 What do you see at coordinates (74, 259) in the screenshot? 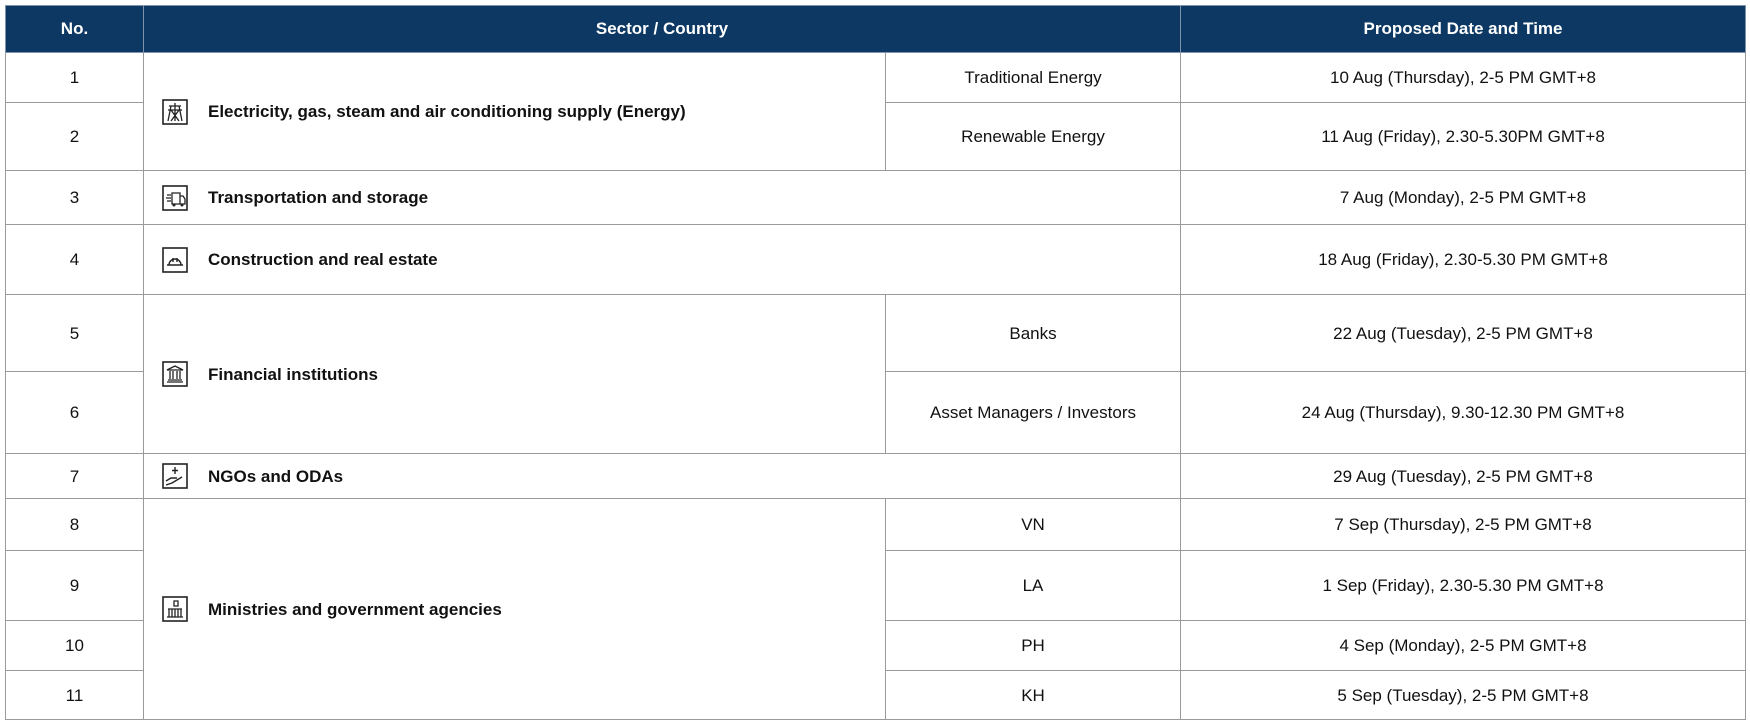
I see `row-number: 4` at bounding box center [74, 259].